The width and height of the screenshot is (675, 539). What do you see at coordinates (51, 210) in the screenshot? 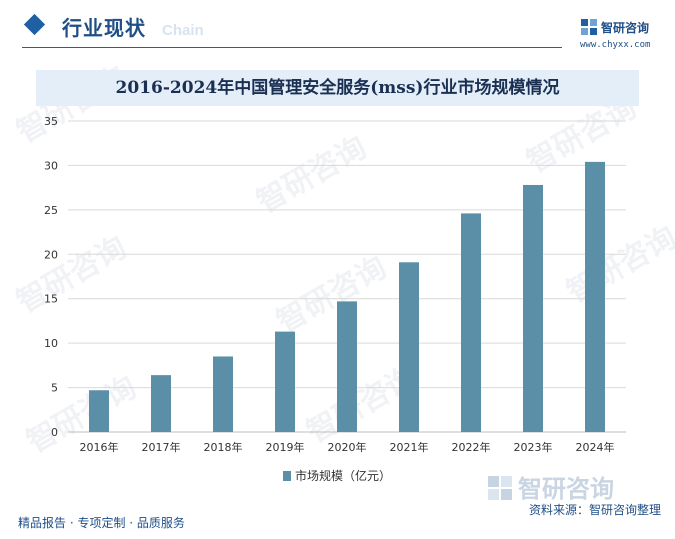
I see `y-tick-label: 25` at bounding box center [51, 210].